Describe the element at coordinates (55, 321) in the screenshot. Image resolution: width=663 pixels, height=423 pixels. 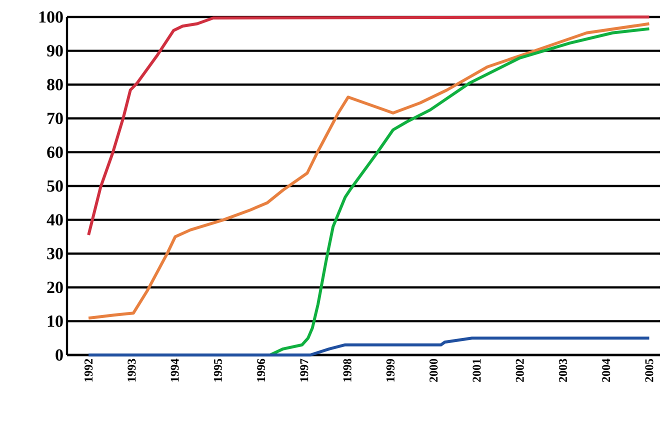
I see `y-tick-label: 10` at that location.